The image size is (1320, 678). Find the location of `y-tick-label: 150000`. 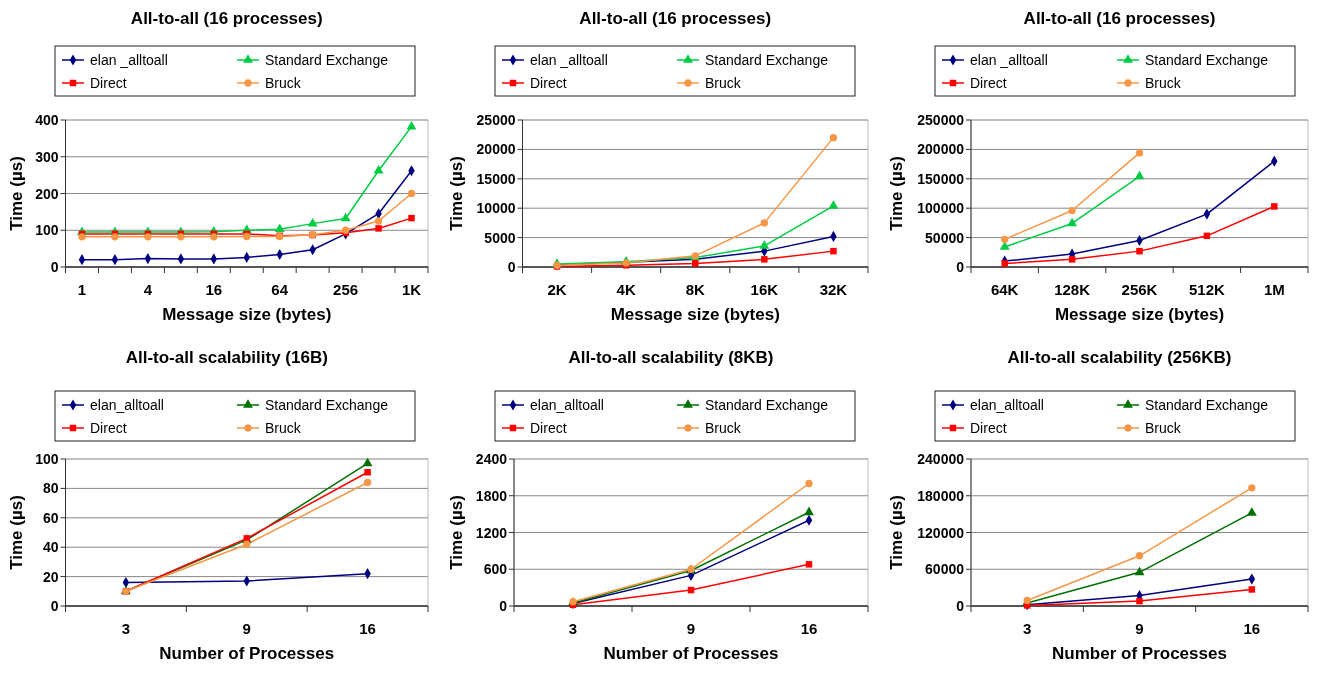

y-tick-label: 150000 is located at coordinates (941, 178).